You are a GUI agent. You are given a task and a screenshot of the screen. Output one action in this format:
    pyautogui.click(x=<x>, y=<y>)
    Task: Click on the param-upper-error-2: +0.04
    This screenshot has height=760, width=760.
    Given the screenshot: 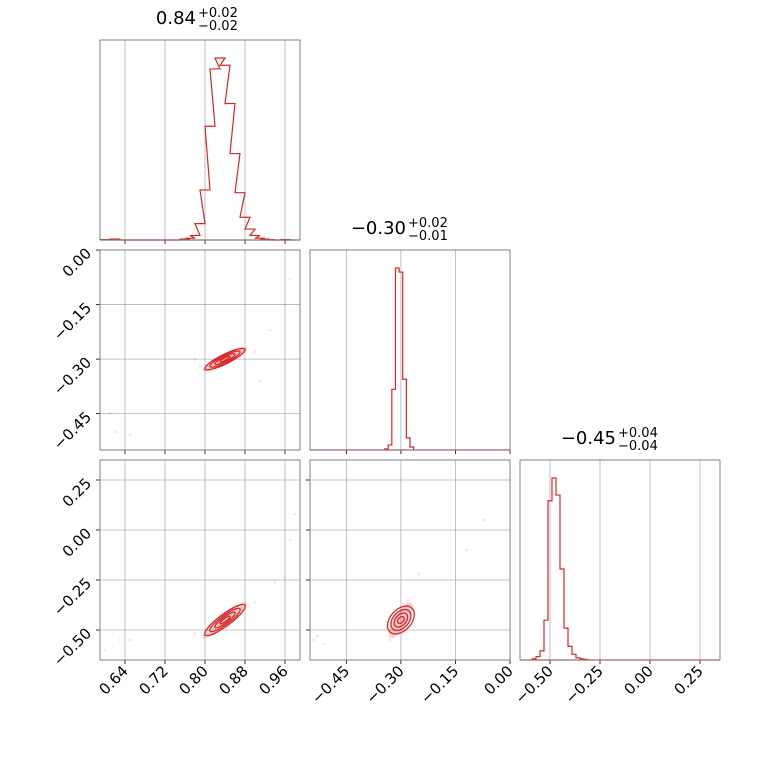 What is the action you would take?
    pyautogui.click(x=638, y=433)
    